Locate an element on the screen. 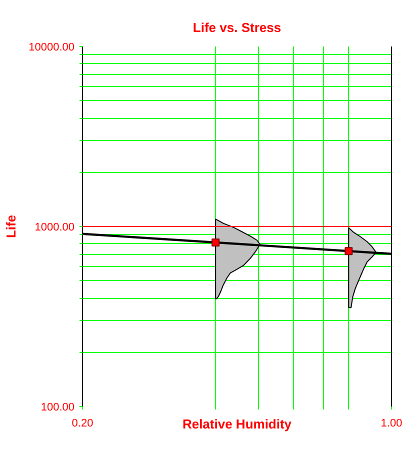 The image size is (411, 450). chart-title: Life vs. Stress is located at coordinates (237, 27).